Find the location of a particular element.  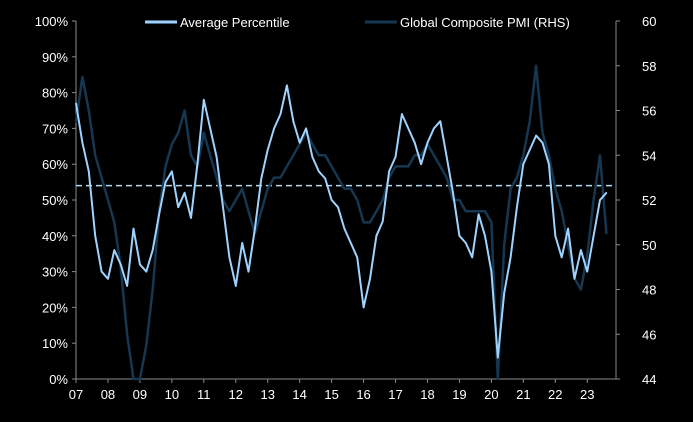

x-tick-label: 08 is located at coordinates (108, 394).